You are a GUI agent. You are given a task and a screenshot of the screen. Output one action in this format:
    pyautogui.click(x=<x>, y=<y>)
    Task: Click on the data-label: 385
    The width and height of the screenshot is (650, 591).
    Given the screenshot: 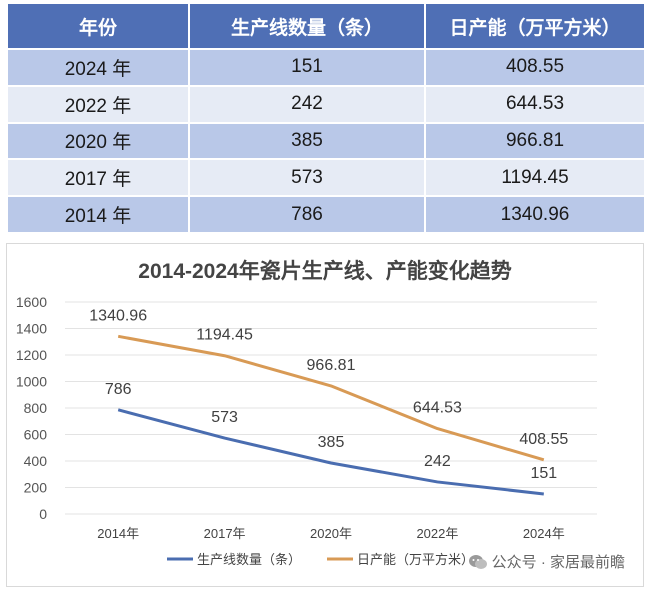 What is the action you would take?
    pyautogui.click(x=331, y=442)
    